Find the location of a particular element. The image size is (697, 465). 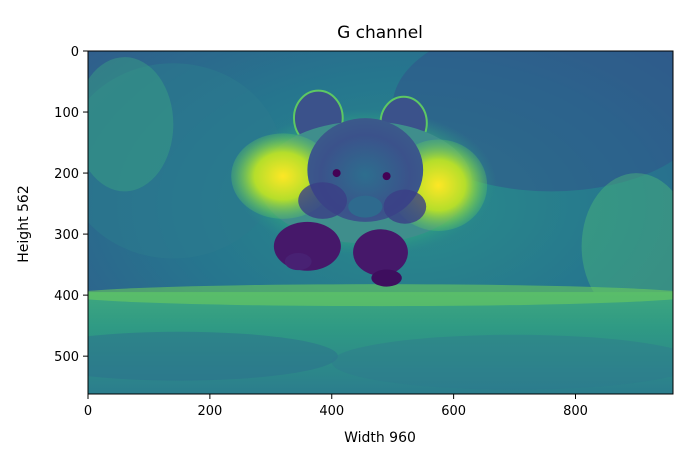

x-tick-label: 600 is located at coordinates (453, 411).